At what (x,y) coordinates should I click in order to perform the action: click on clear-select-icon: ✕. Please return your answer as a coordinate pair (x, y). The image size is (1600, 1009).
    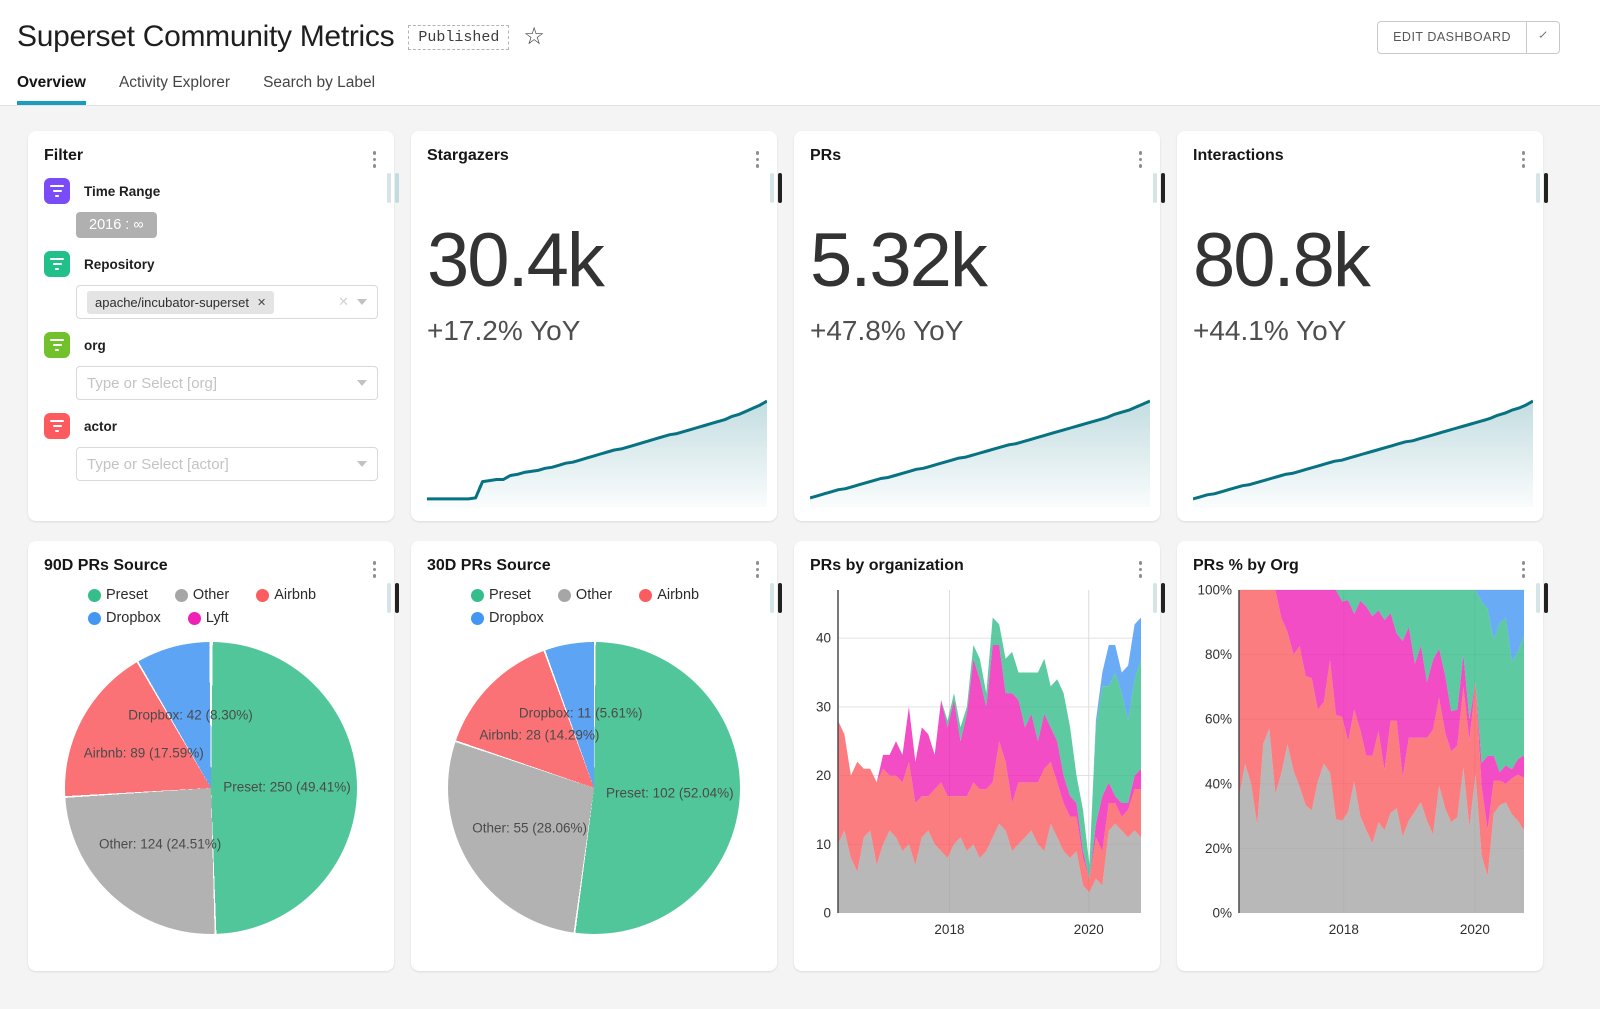
    Looking at the image, I should click on (343, 301).